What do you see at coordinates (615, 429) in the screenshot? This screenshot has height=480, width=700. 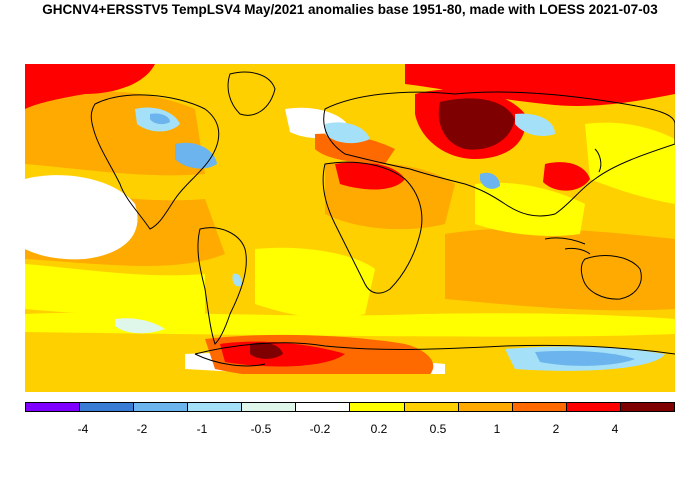 I see `legend-tick-label: 4` at bounding box center [615, 429].